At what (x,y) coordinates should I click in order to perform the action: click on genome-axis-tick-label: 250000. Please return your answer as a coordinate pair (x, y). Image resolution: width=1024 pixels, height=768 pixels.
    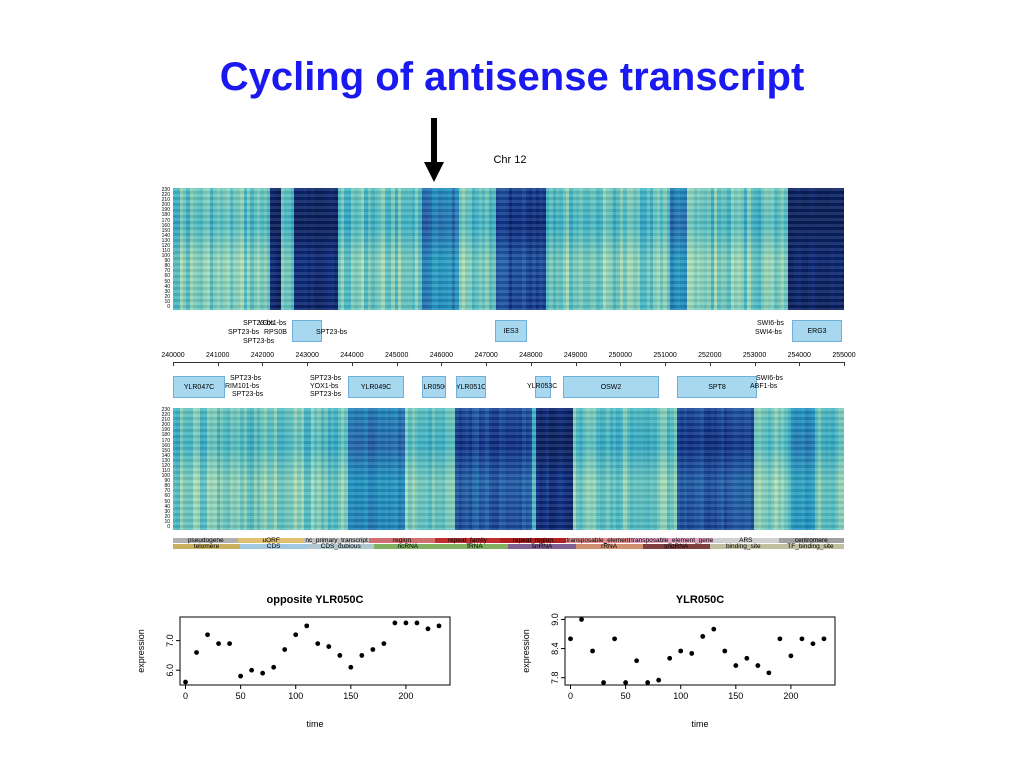
    Looking at the image, I should click on (620, 355).